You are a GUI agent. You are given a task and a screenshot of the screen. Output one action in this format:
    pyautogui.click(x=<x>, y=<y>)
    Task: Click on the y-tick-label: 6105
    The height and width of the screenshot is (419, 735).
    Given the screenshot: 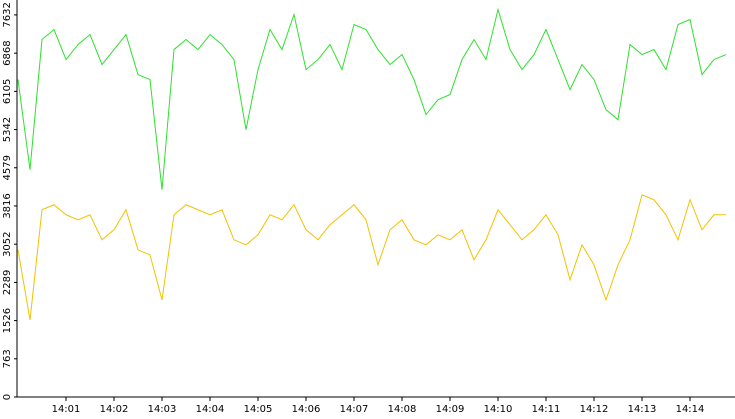 What is the action you would take?
    pyautogui.click(x=7, y=91)
    